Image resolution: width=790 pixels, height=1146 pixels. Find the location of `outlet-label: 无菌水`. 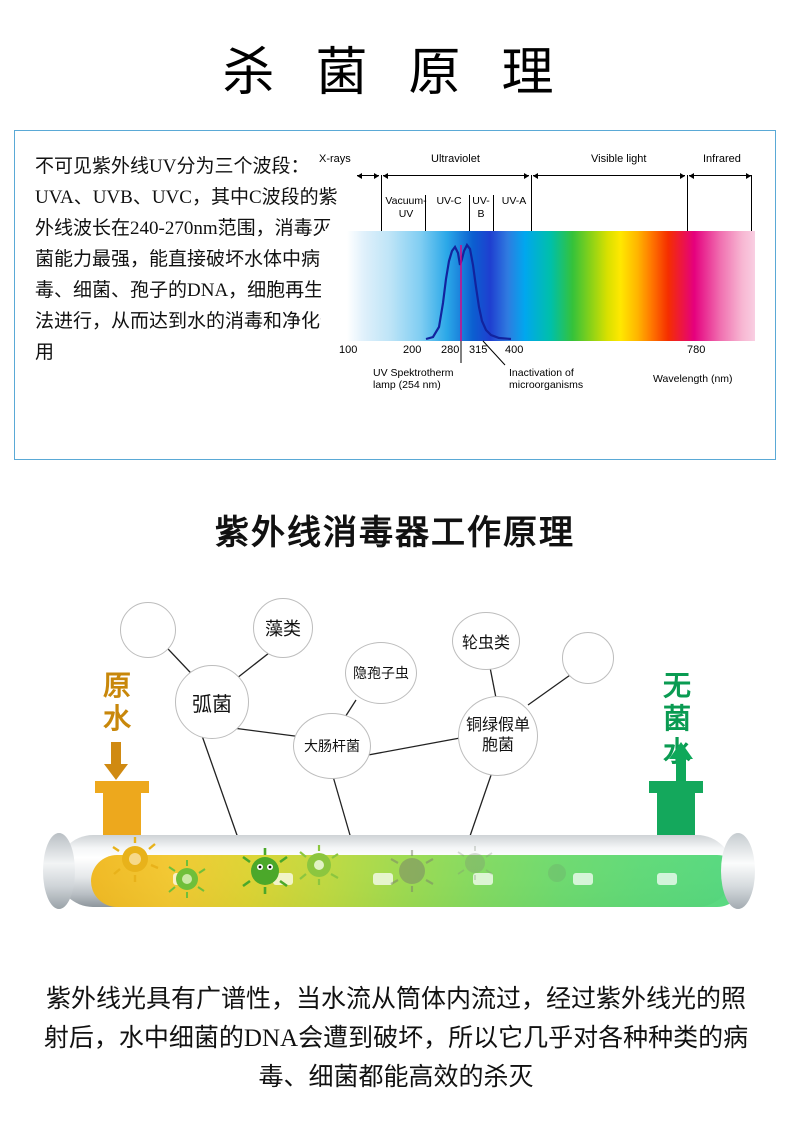

outlet-label: 无菌水 is located at coordinates (676, 719).